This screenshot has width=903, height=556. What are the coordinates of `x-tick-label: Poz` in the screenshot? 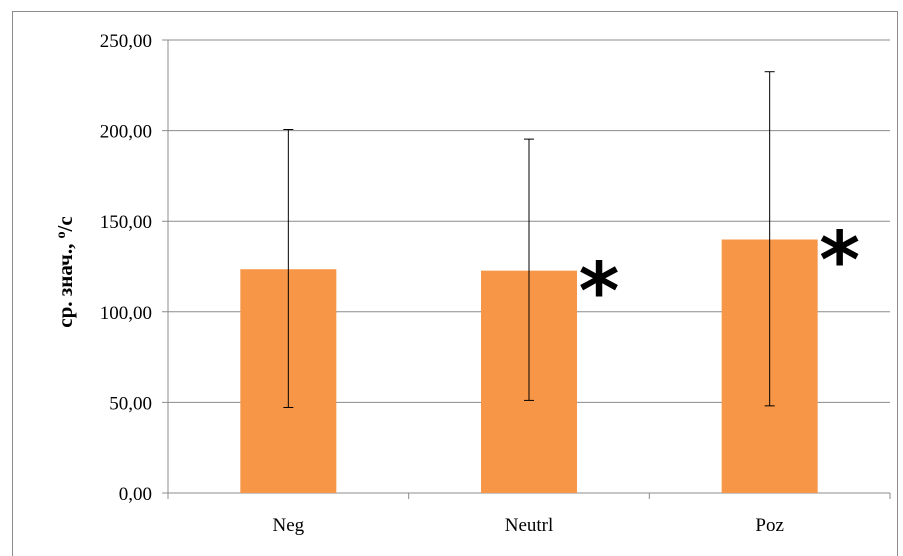 It's located at (769, 525).